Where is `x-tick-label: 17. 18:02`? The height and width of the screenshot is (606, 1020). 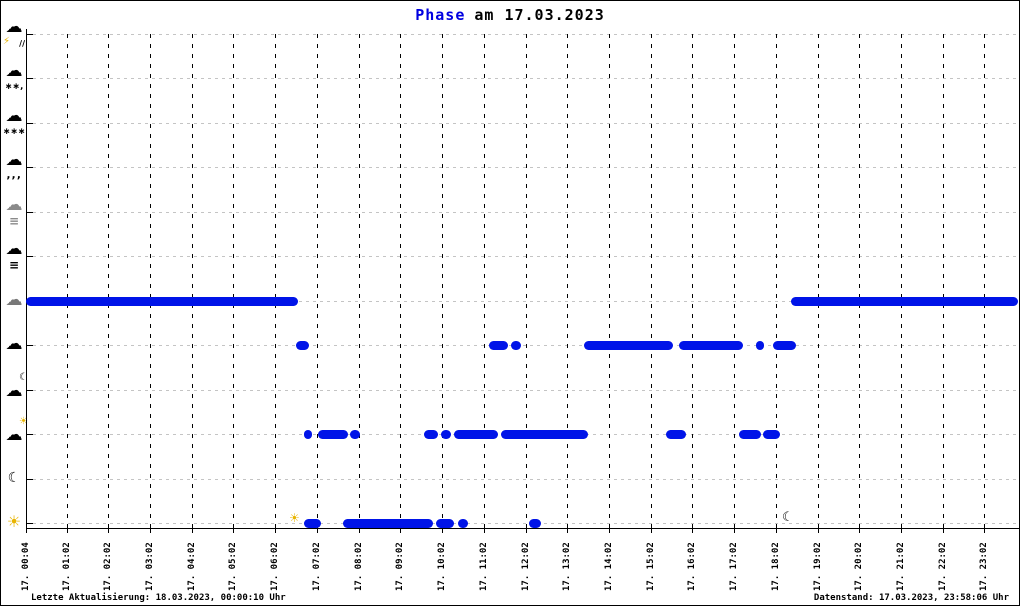 x-tick-label: 17. 18:02 is located at coordinates (776, 566).